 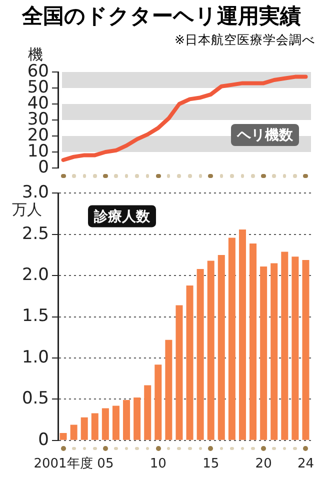 I want to click on chart-title: 全国のドクターヘリ運用実績, so click(x=161, y=16).